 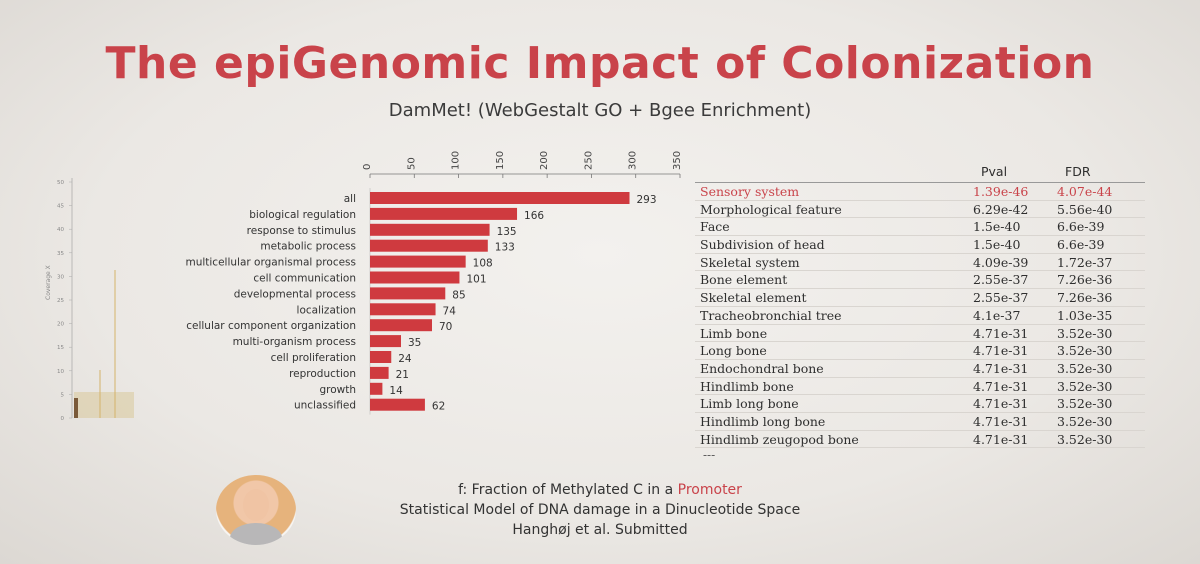 I want to click on table-row: Hindlimb zeugopod bone 4.71e-31 3.52e-30, so click(x=920, y=440).